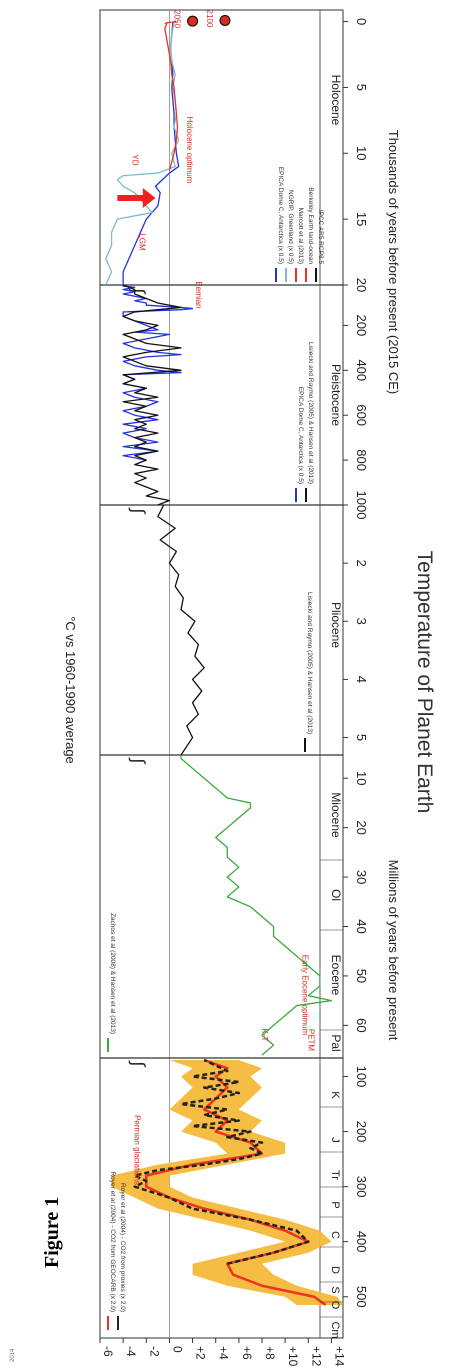 This screenshot has height=1372, width=472. Describe the element at coordinates (361, 1297) in the screenshot. I see `x-tick-label: 500` at that location.